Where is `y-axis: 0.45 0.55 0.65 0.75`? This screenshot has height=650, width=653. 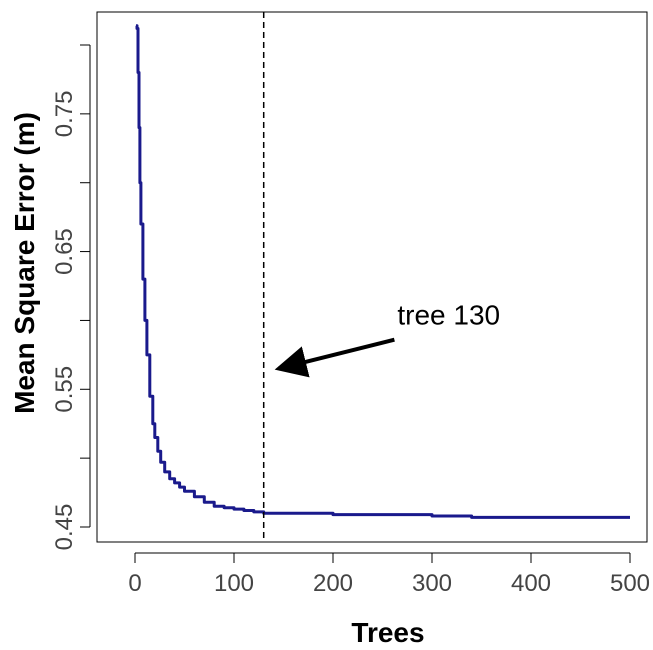
y-axis: 0.45 0.55 0.65 0.75 is located at coordinates (71, 297).